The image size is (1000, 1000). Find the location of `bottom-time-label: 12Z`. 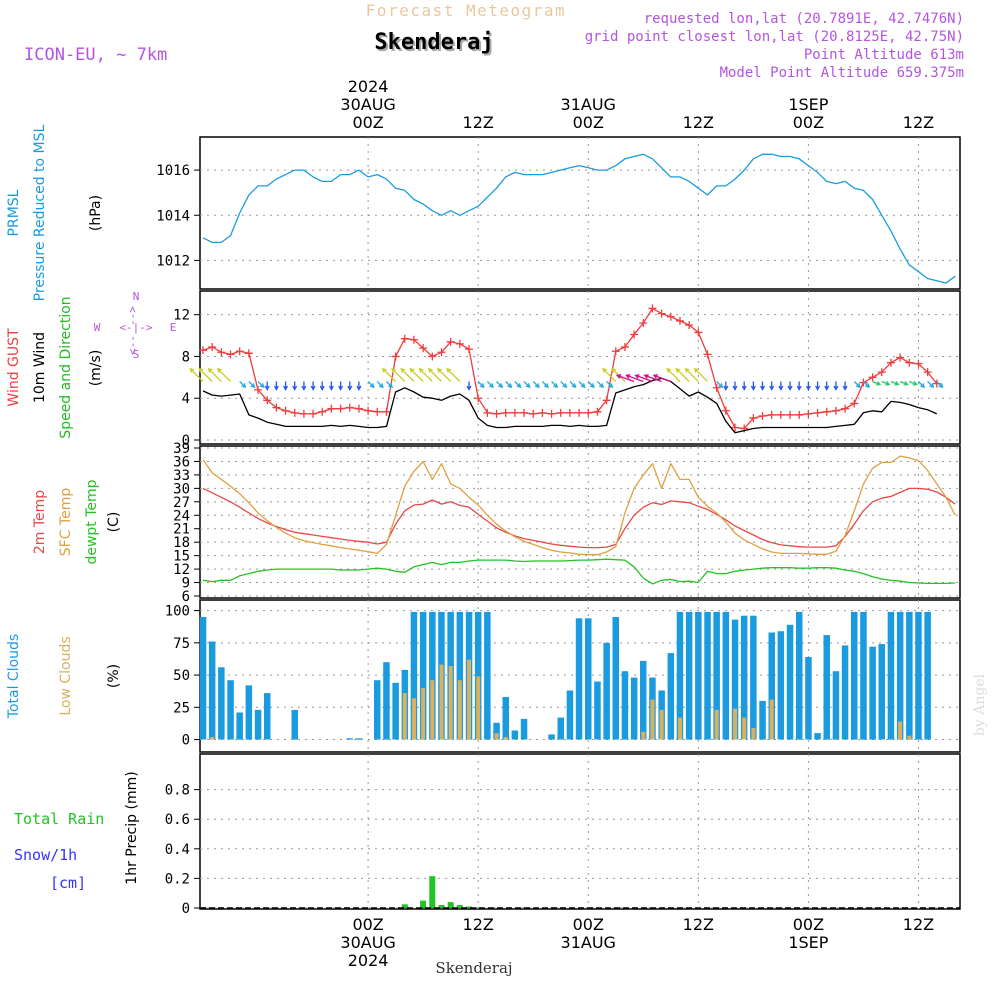

bottom-time-label: 12Z is located at coordinates (918, 924).